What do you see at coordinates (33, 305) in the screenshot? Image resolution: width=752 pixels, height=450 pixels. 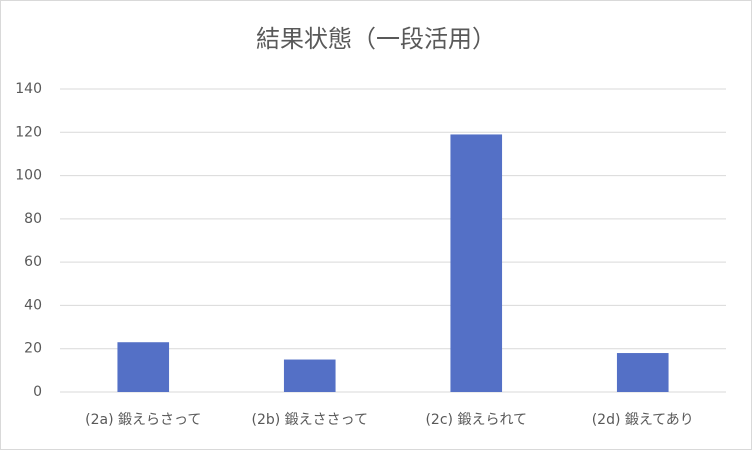 I see `y-tick-label: 40` at bounding box center [33, 305].